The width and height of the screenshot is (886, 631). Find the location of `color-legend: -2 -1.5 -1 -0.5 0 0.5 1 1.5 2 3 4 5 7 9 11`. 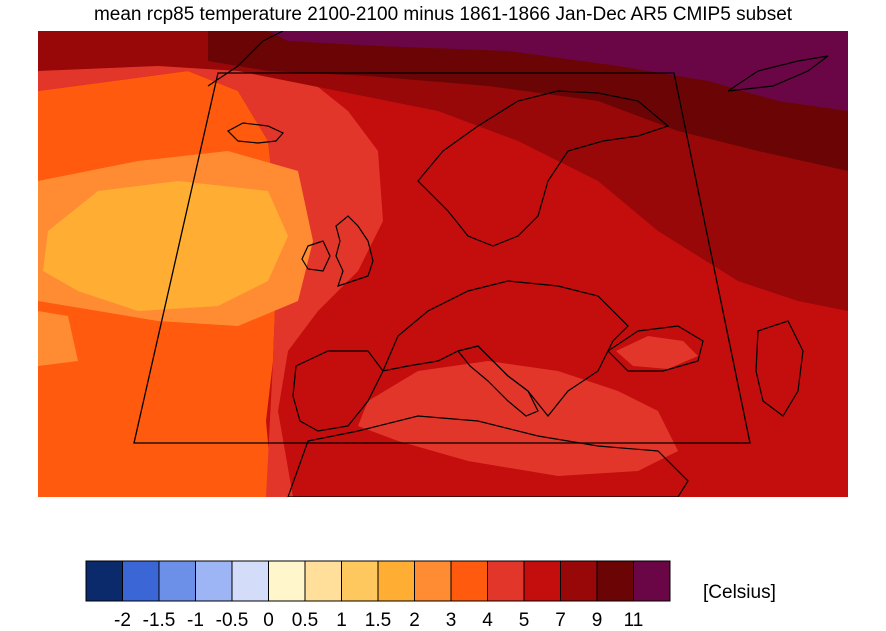

color-legend: -2 -1.5 -1 -0.5 0 0.5 1 1.5 2 3 4 5 7 9 11 is located at coordinates (378, 595).